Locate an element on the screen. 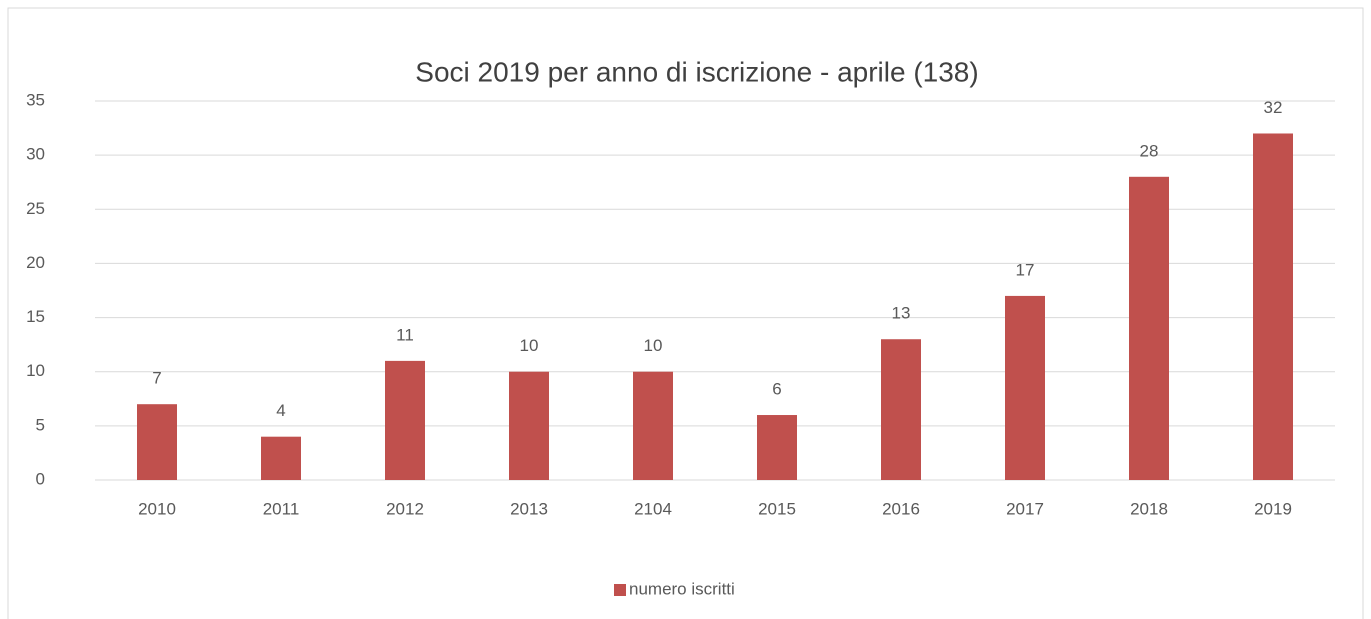 The width and height of the screenshot is (1371, 619). data-label: 4 is located at coordinates (280, 410).